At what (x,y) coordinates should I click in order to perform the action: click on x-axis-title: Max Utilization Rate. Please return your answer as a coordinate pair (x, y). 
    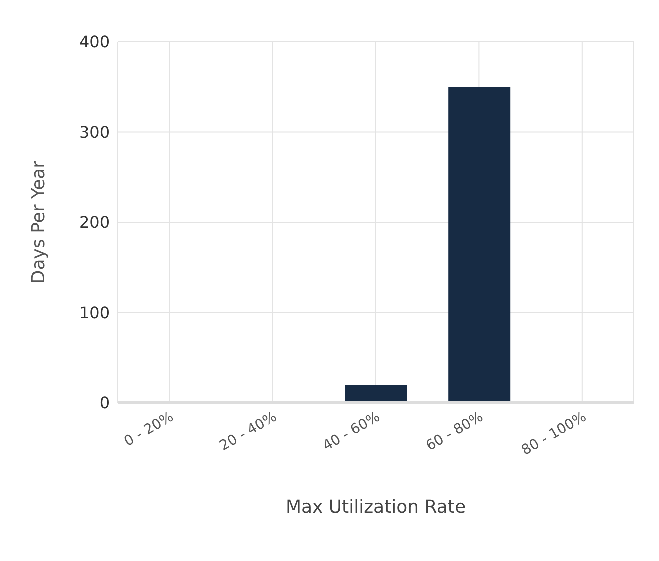
    Looking at the image, I should click on (376, 507).